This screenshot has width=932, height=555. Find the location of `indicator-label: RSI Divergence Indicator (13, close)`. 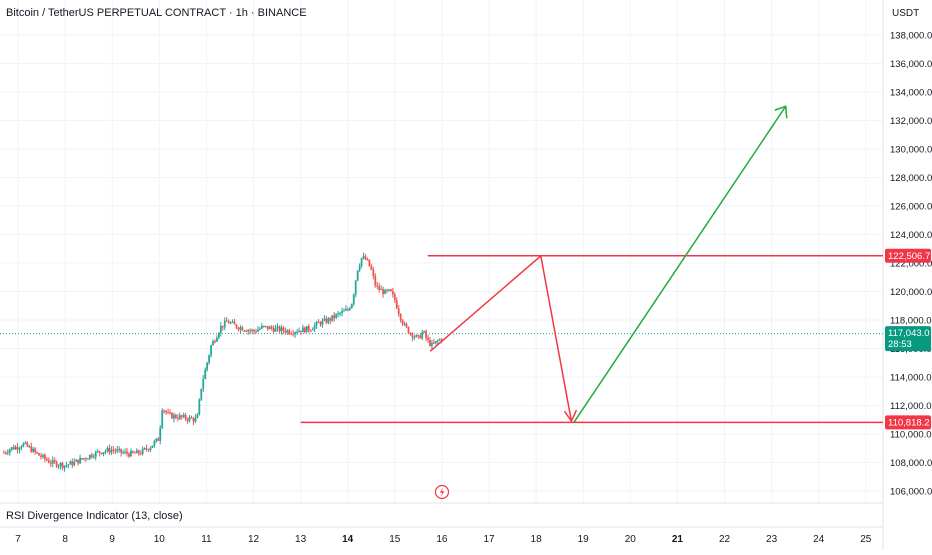

indicator-label: RSI Divergence Indicator (13, close) is located at coordinates (94, 516).